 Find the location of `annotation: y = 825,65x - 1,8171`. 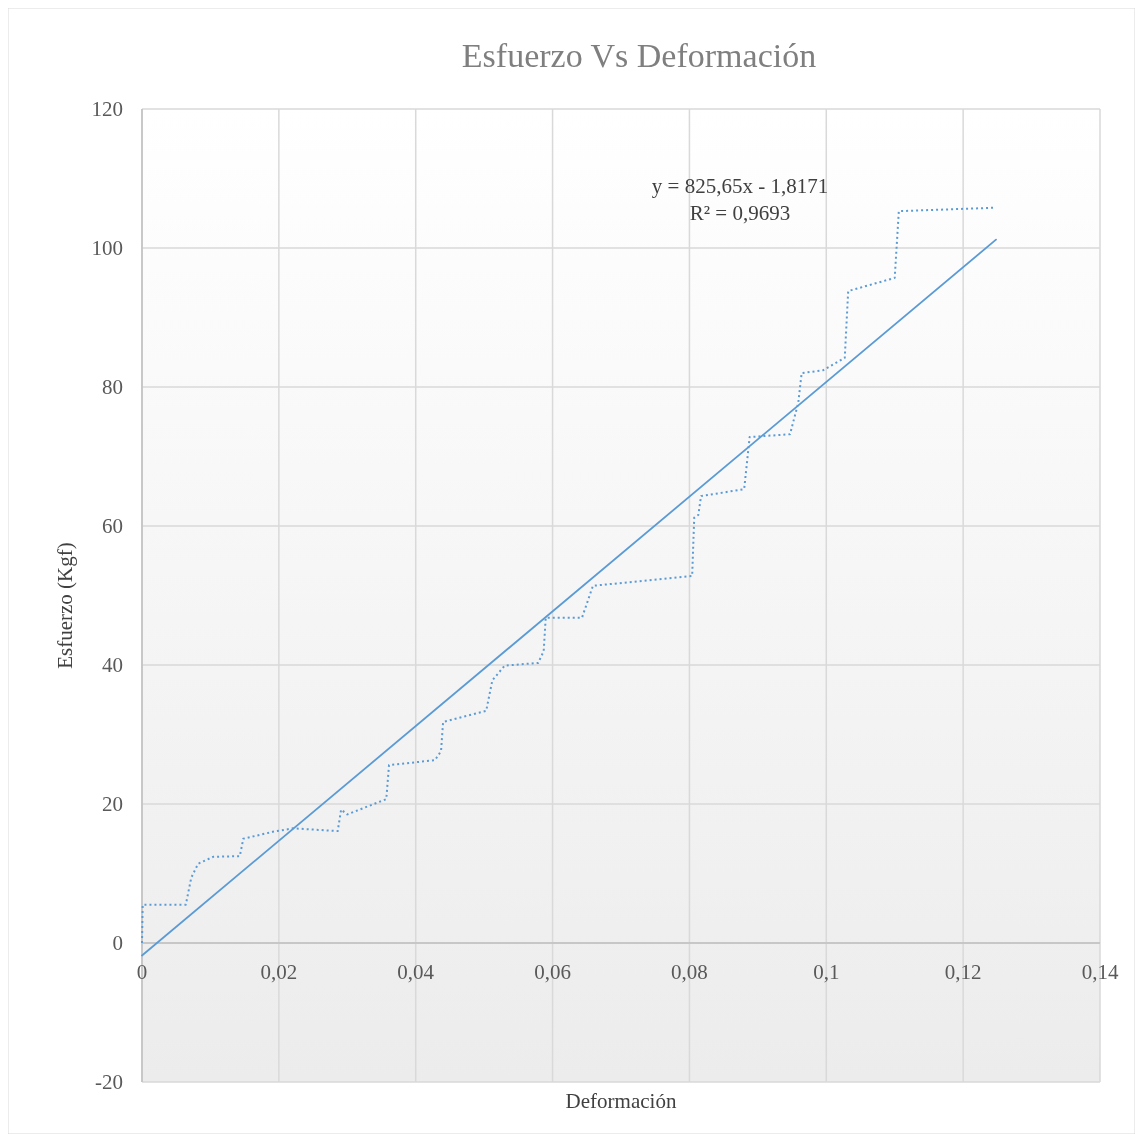

annotation: y = 825,65x - 1,8171 is located at coordinates (740, 186).